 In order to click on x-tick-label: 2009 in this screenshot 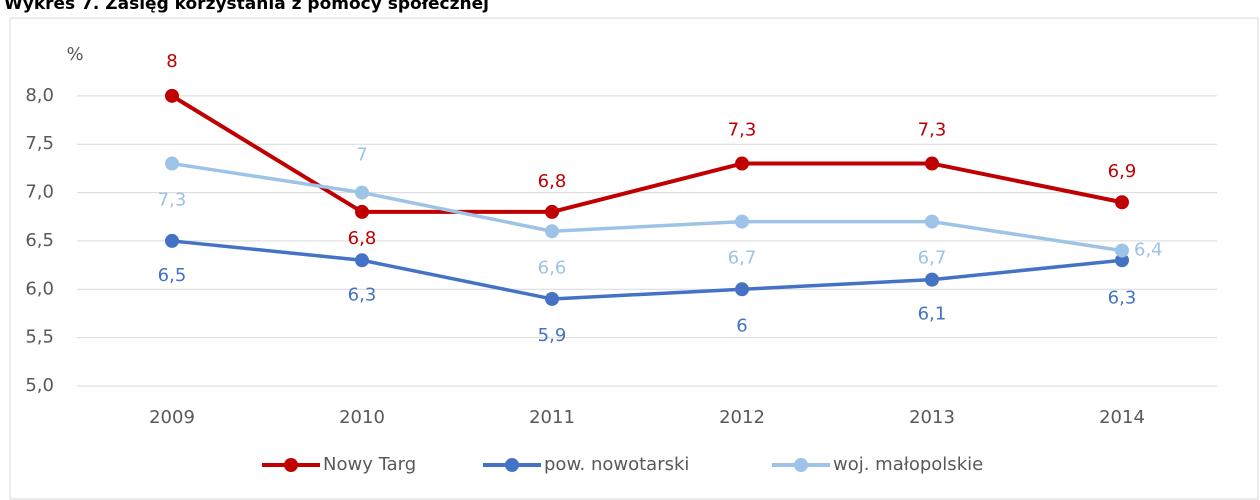, I will do `click(172, 417)`.